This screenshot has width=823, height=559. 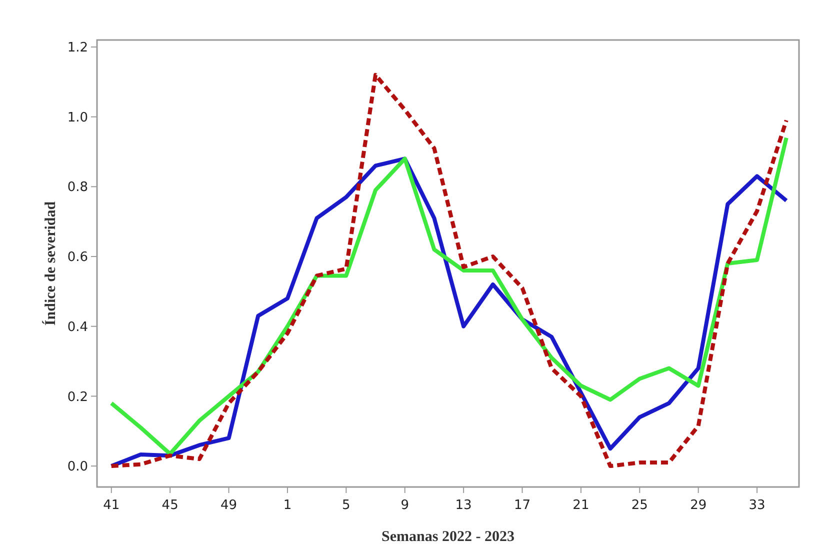 What do you see at coordinates (448, 537) in the screenshot?
I see `x-axis-title: Semanas 2022 - 2023` at bounding box center [448, 537].